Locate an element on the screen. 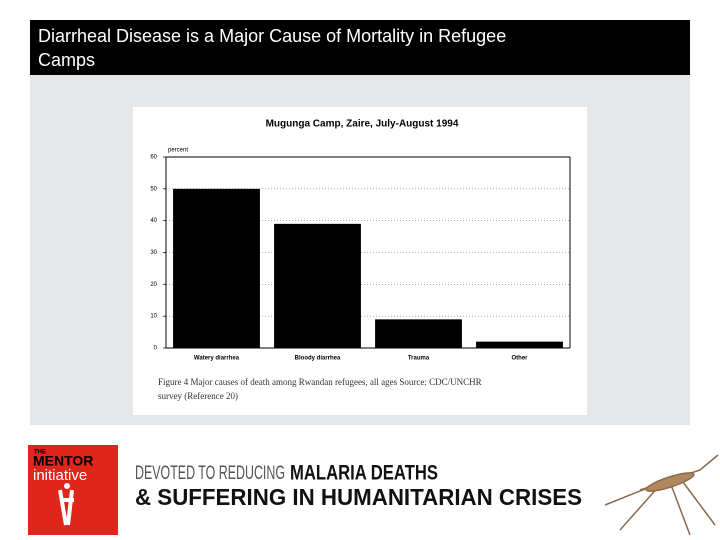  mosquito is located at coordinates (661, 495).